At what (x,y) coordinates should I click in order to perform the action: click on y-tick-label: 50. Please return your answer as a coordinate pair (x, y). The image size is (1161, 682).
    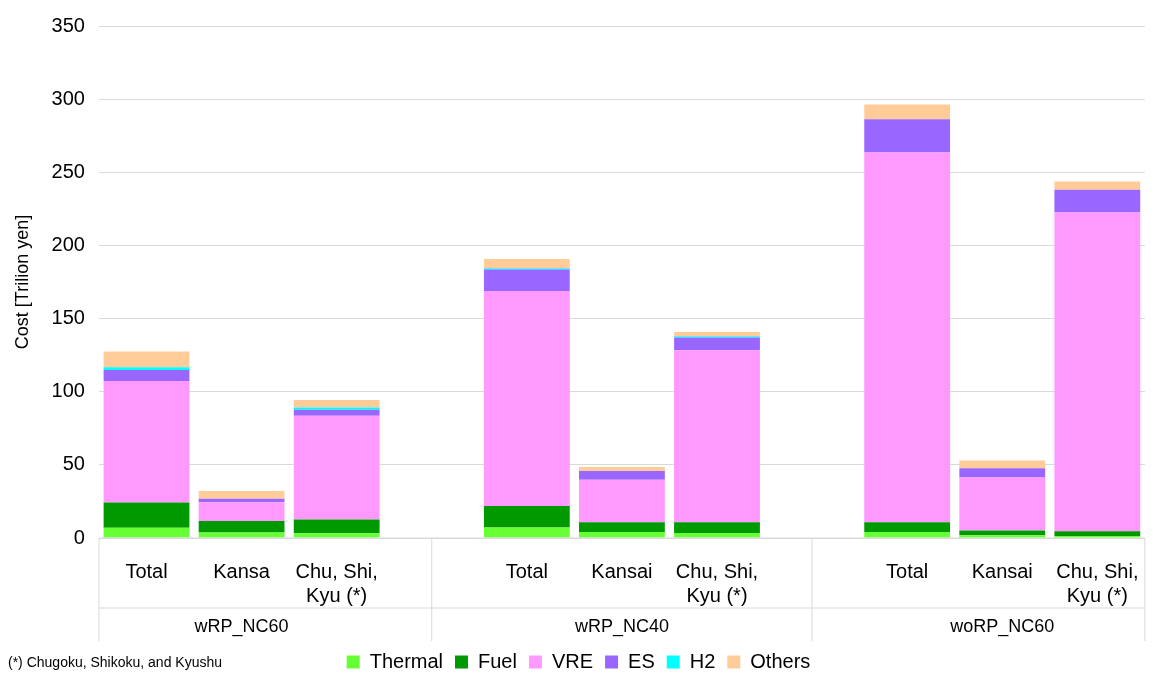
    Looking at the image, I should click on (73, 463).